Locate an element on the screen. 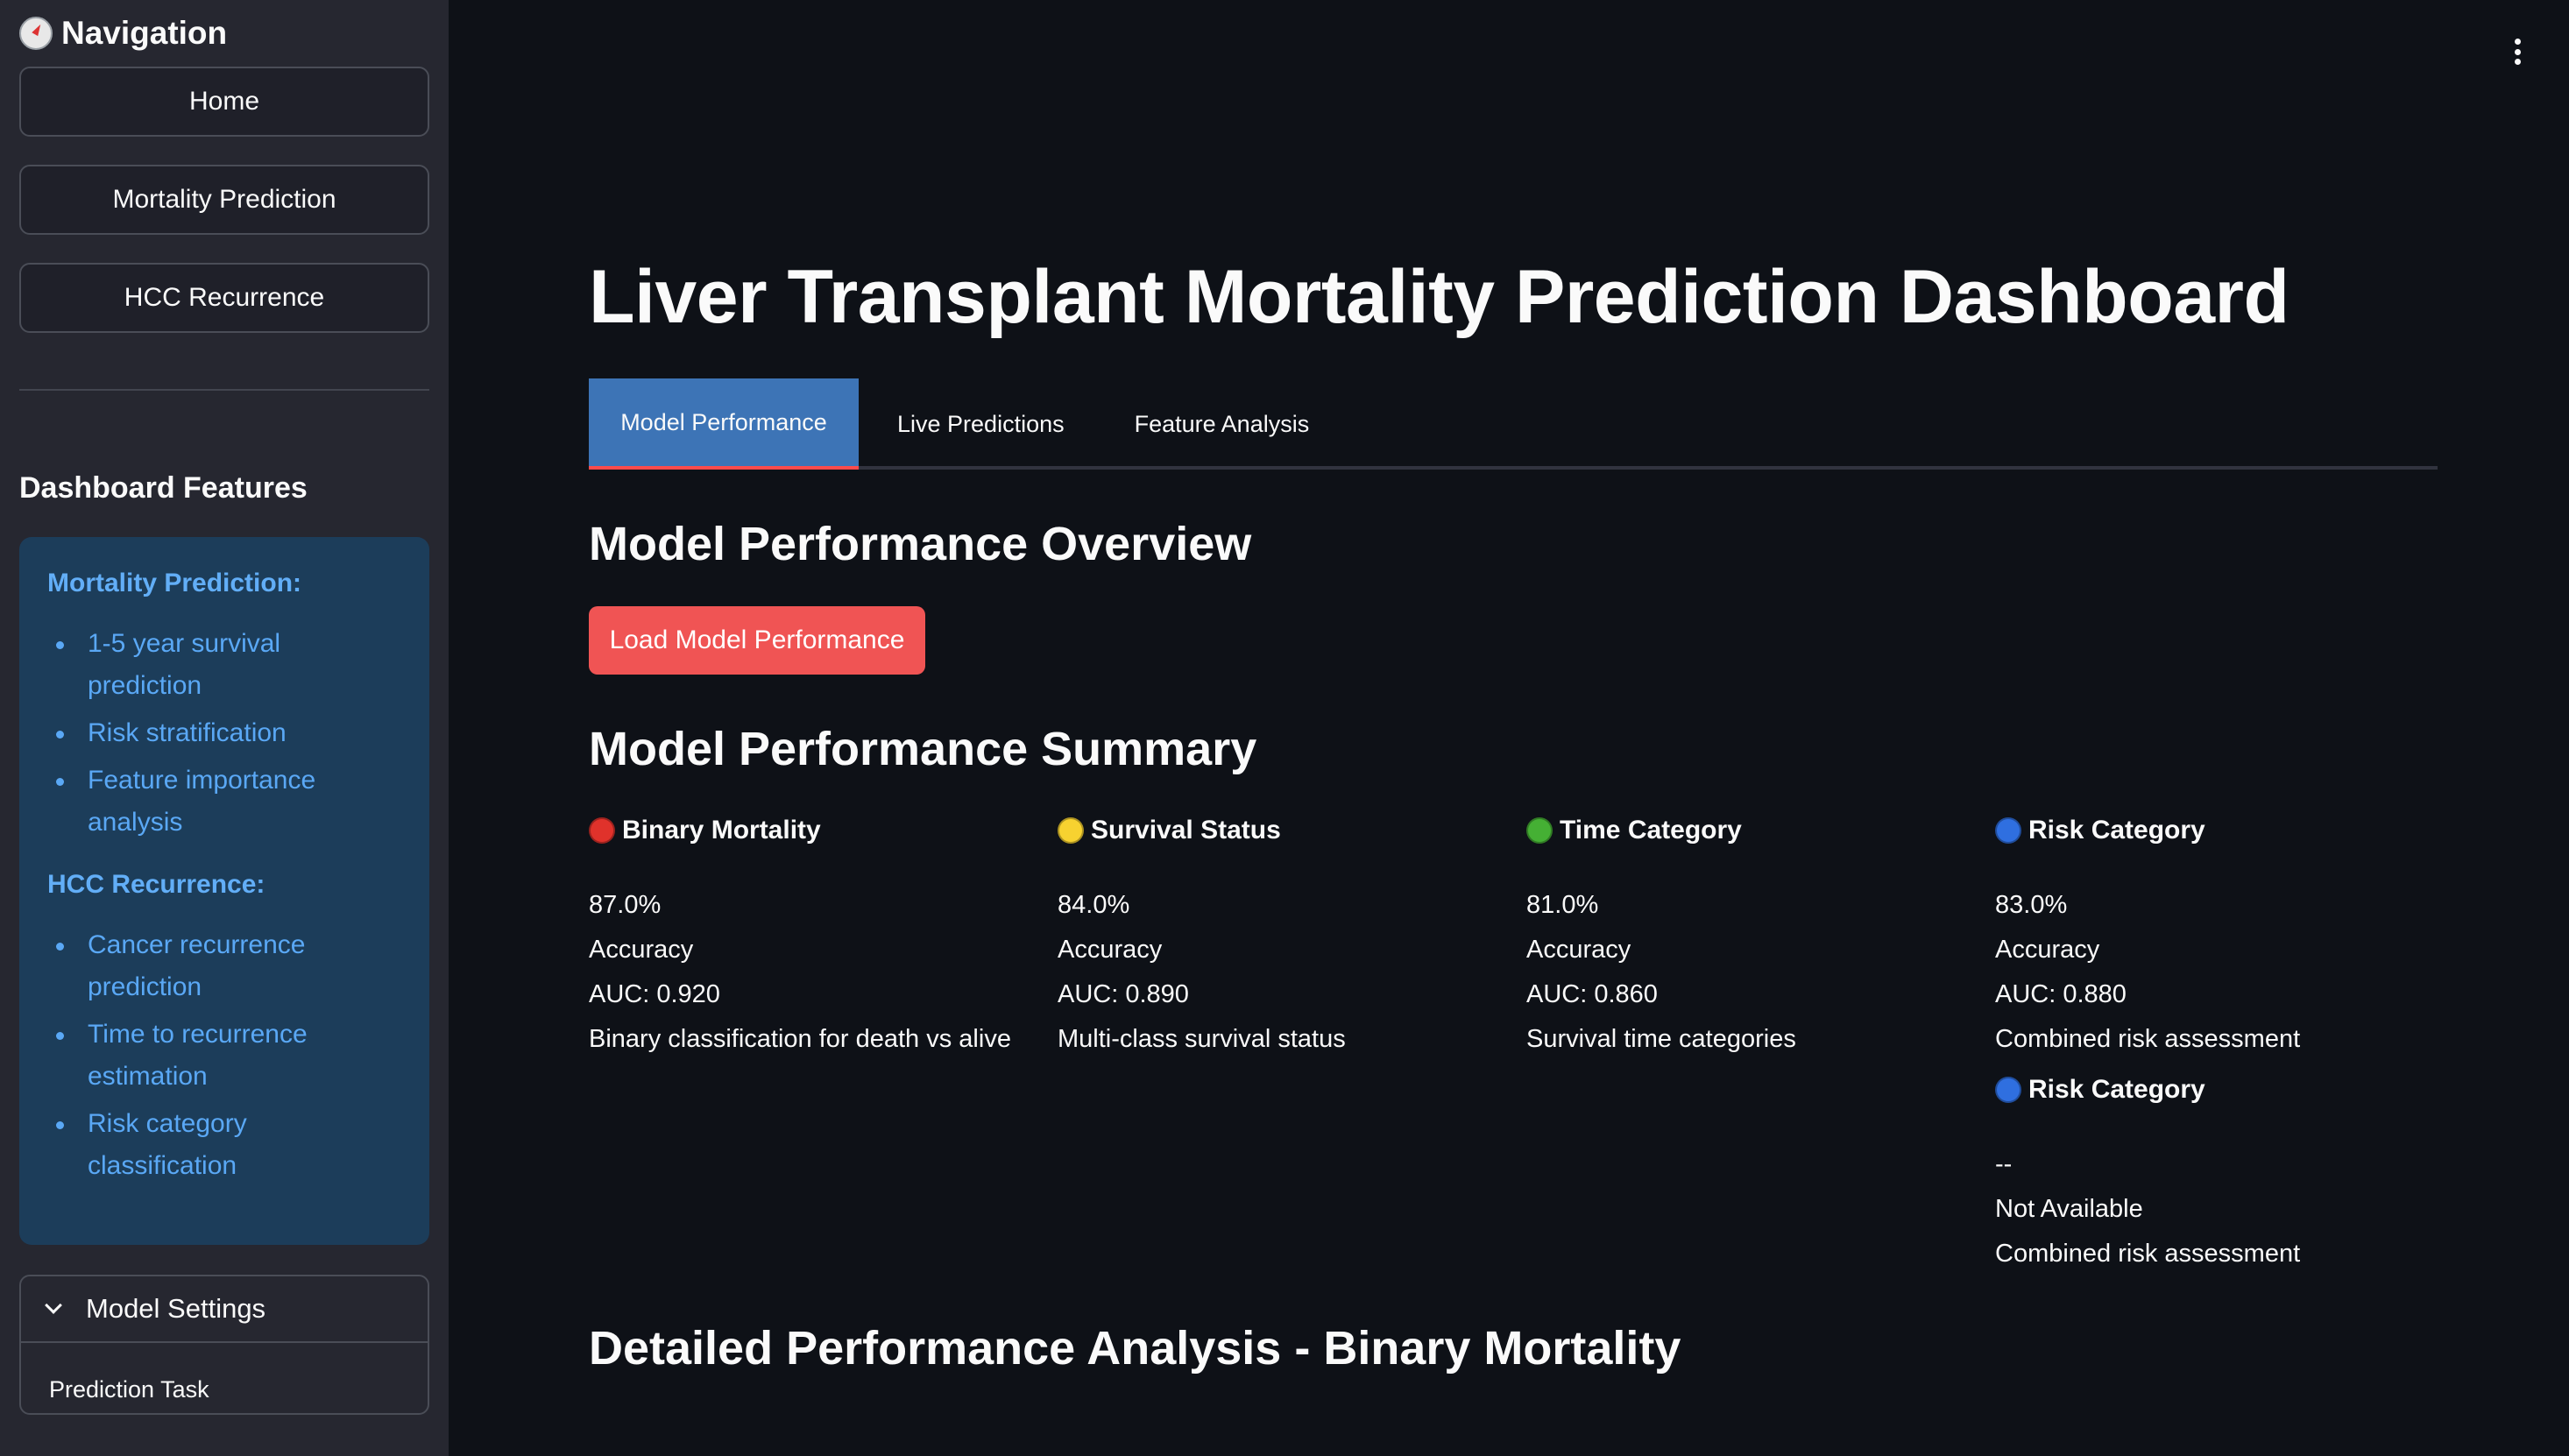  metric-value: -- is located at coordinates (2004, 1164).